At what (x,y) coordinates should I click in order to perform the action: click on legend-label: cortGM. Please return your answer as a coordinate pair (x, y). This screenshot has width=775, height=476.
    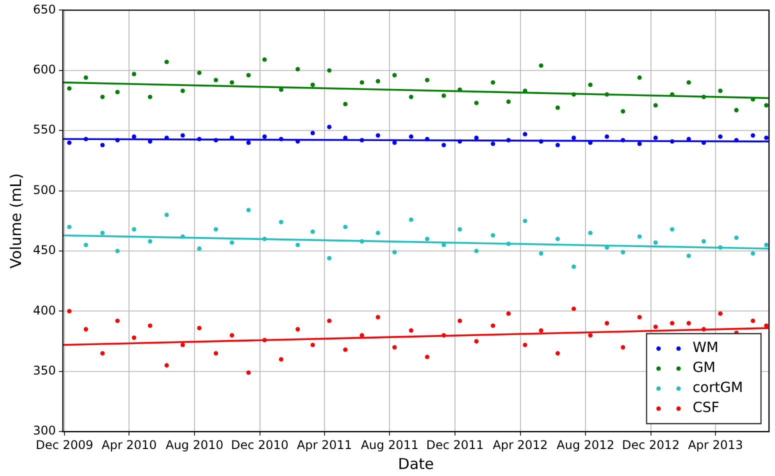
    Looking at the image, I should click on (717, 388).